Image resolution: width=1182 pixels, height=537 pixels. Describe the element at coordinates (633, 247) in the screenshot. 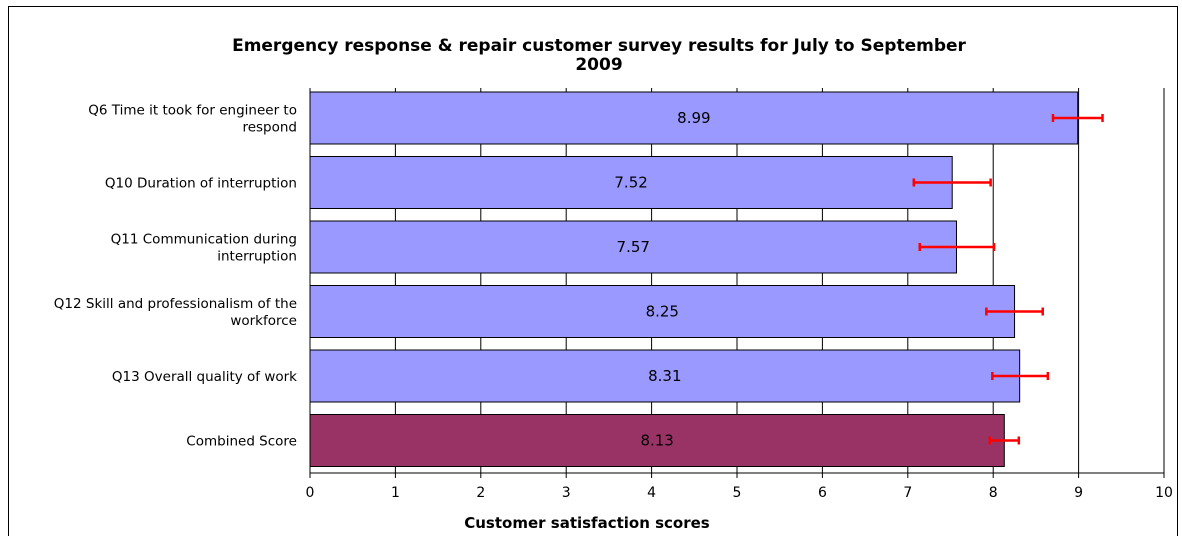

I see `value-label: 7.57` at that location.